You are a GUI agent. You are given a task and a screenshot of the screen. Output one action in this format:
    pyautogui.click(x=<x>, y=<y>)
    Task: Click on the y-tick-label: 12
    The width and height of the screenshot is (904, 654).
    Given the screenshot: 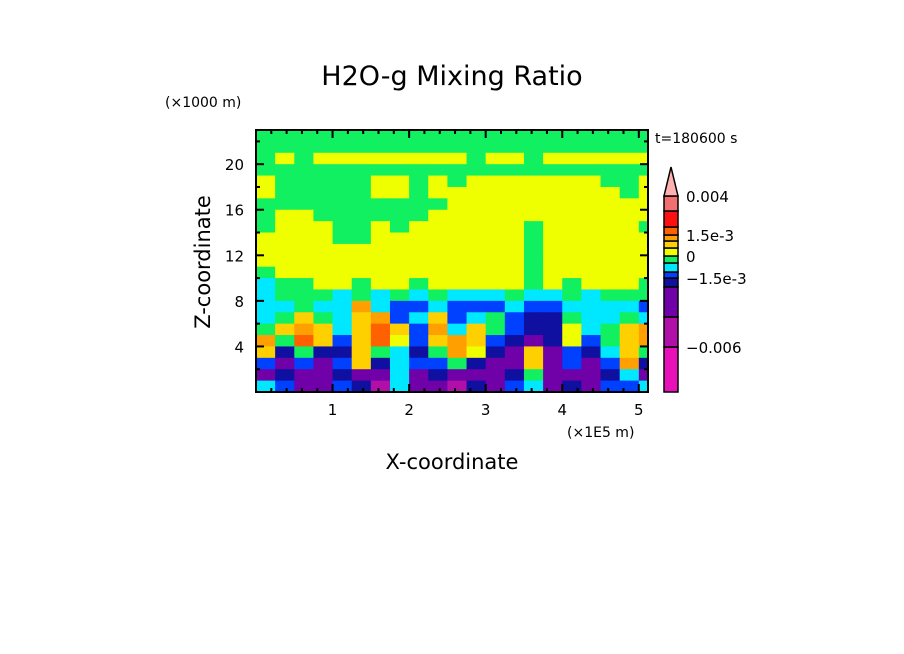 What is the action you would take?
    pyautogui.click(x=234, y=256)
    